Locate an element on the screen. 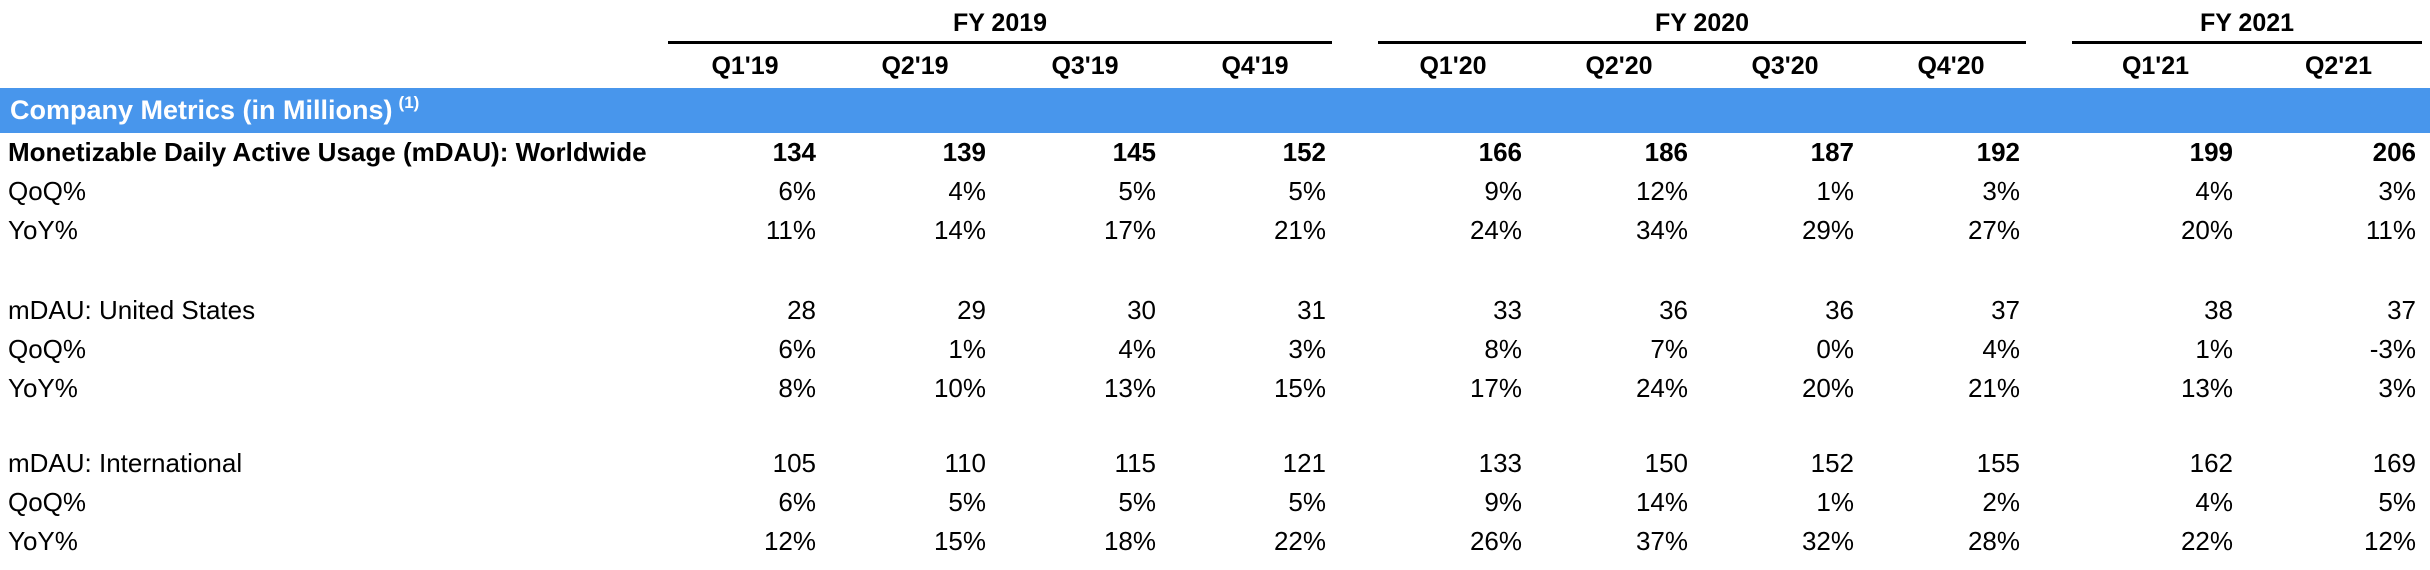 This screenshot has height=570, width=2430. value-cell: 7% is located at coordinates (1669, 349).